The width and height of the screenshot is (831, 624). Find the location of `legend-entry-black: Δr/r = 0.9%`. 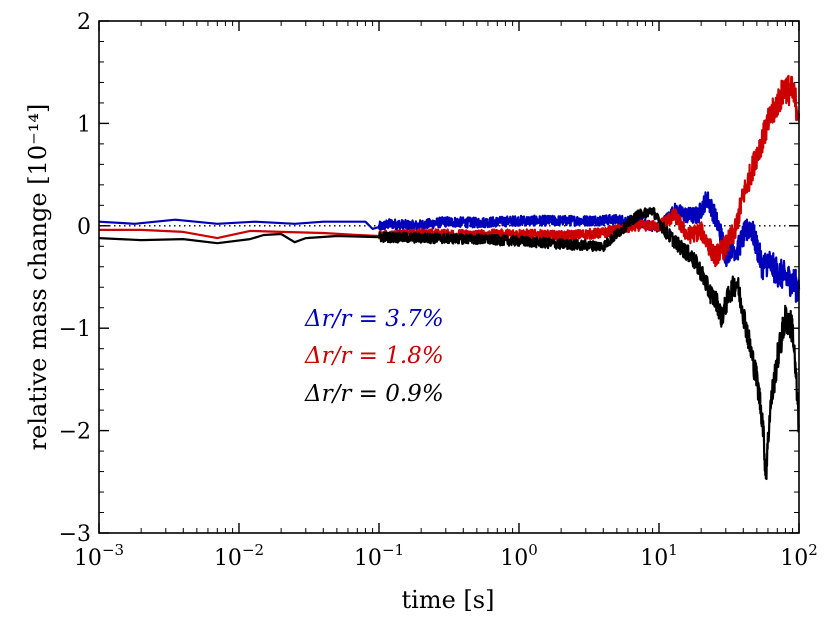

legend-entry-black: Δr/r = 0.9% is located at coordinates (374, 394).